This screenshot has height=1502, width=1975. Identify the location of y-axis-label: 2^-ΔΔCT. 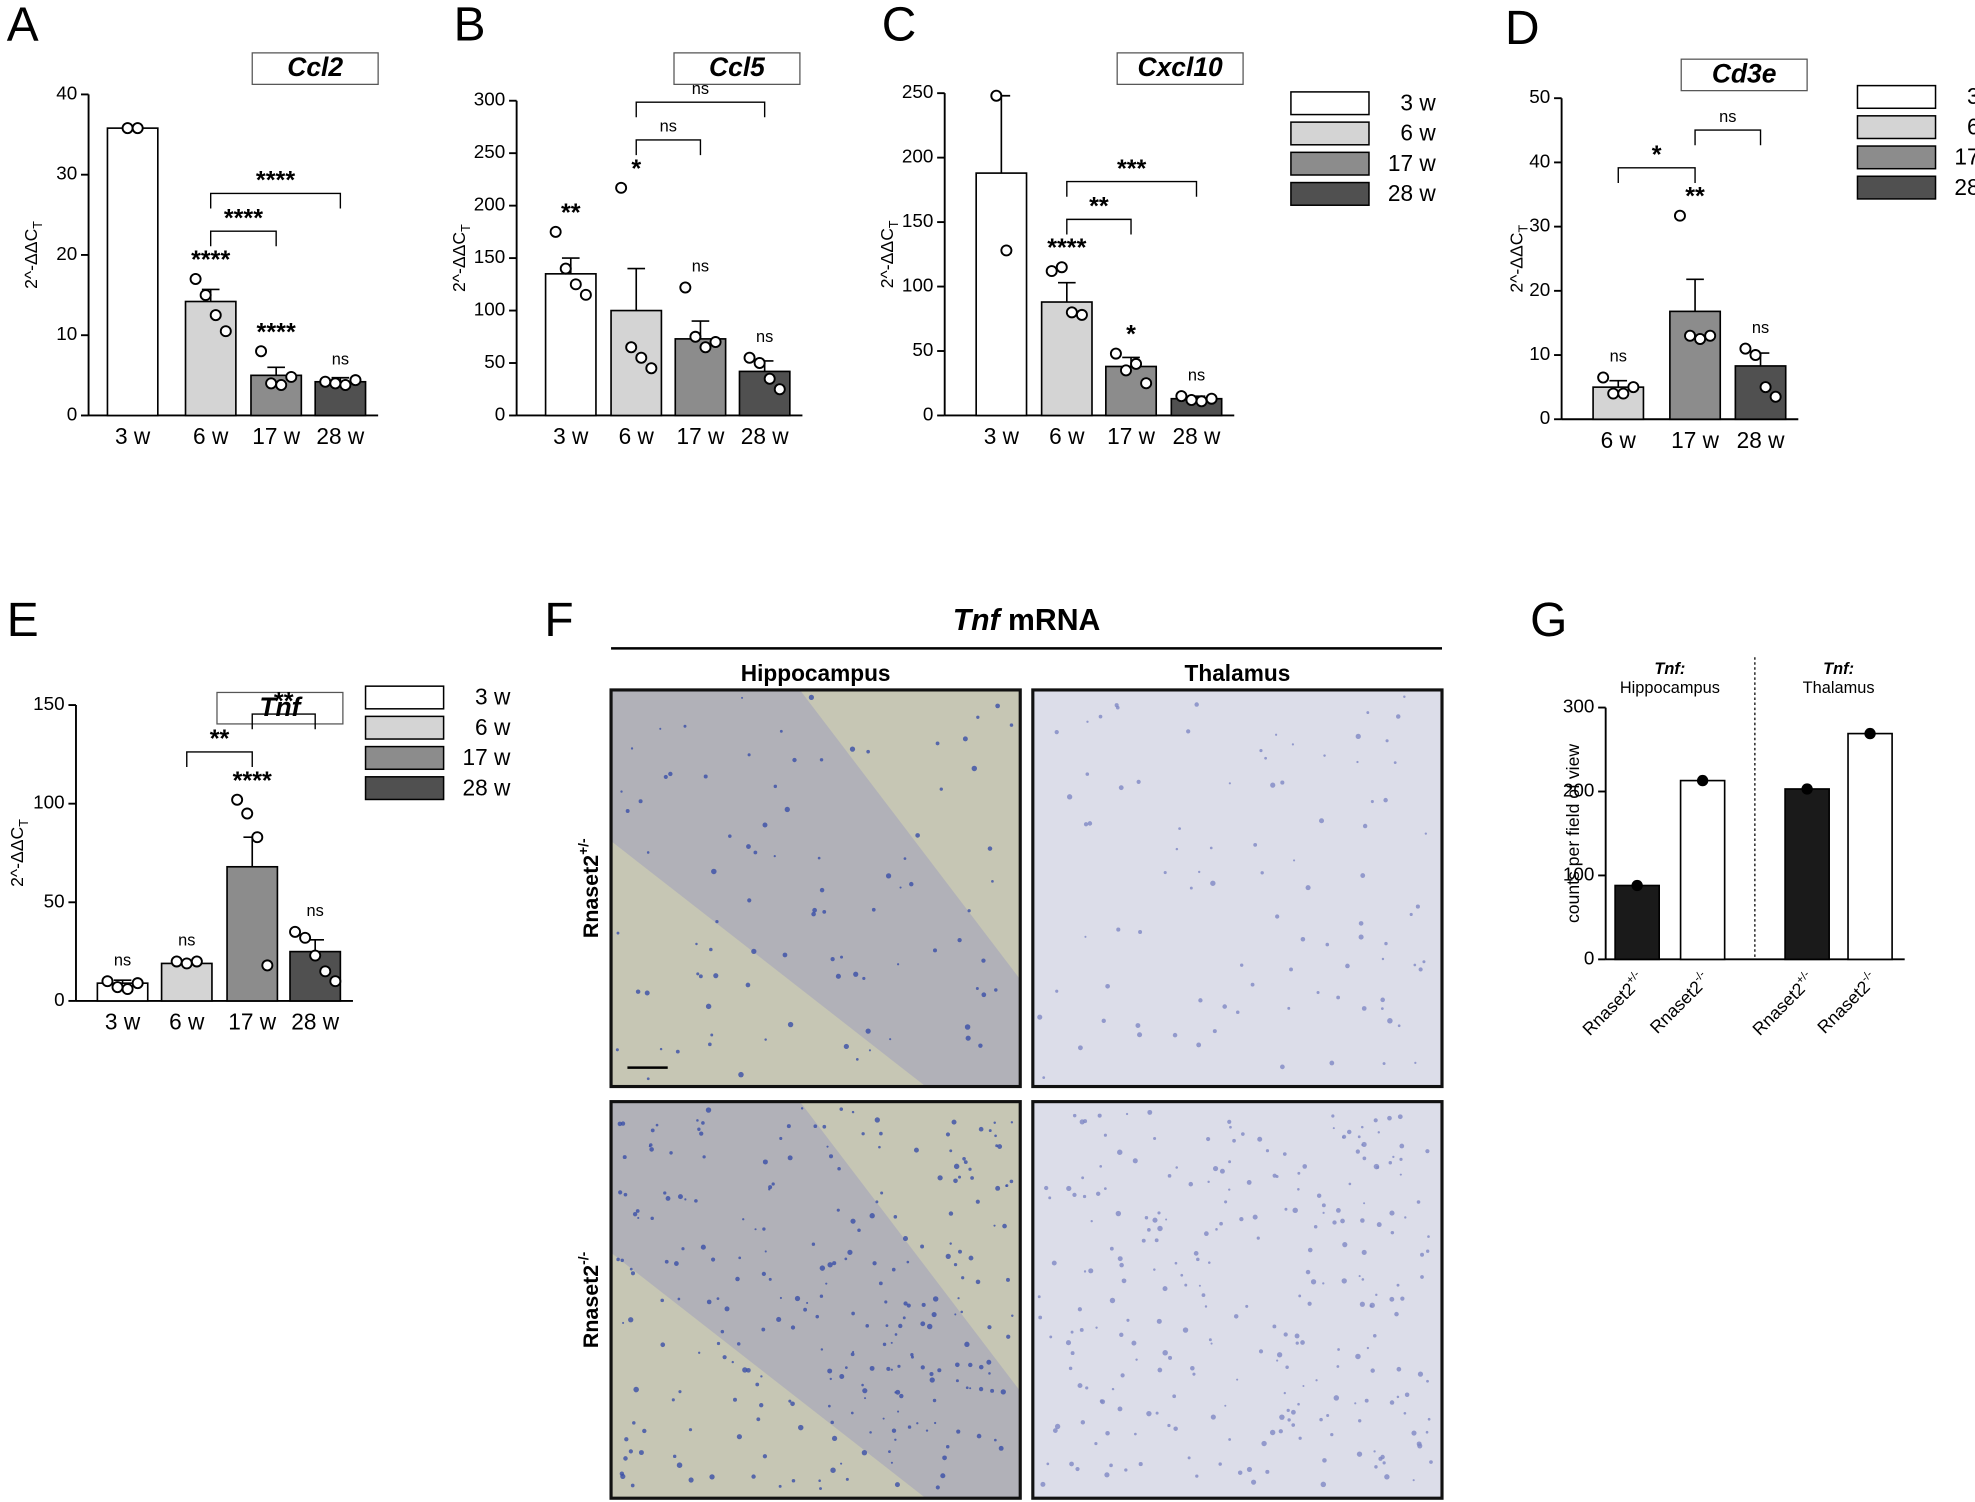
(33, 255).